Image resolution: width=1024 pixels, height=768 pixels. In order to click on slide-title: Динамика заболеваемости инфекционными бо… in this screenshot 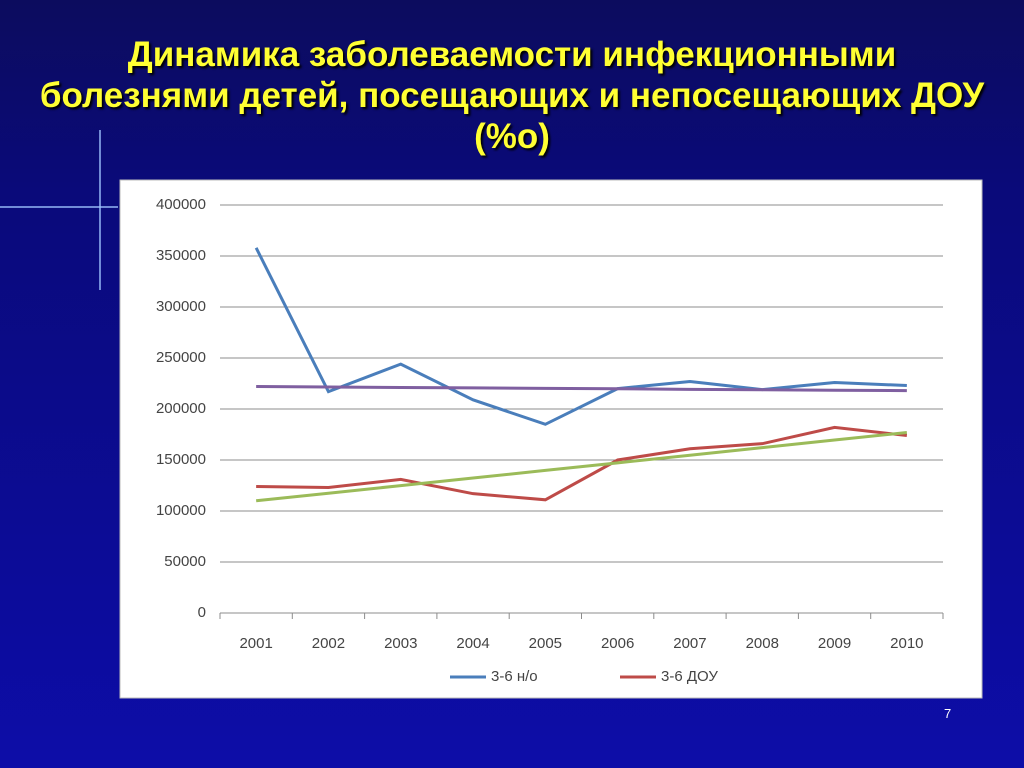, I will do `click(512, 95)`.